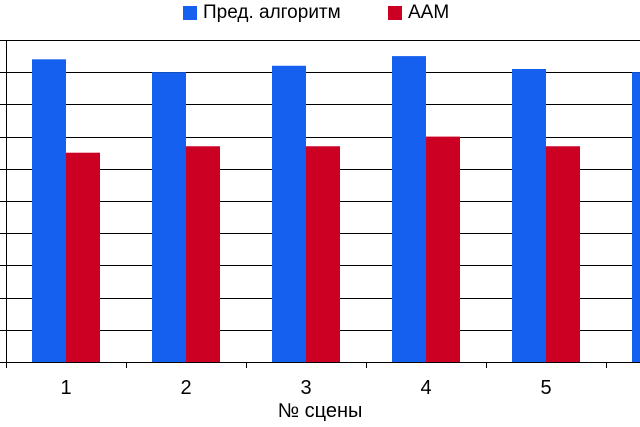  What do you see at coordinates (320, 411) in the screenshot?
I see `x-axis-label: № сцены` at bounding box center [320, 411].